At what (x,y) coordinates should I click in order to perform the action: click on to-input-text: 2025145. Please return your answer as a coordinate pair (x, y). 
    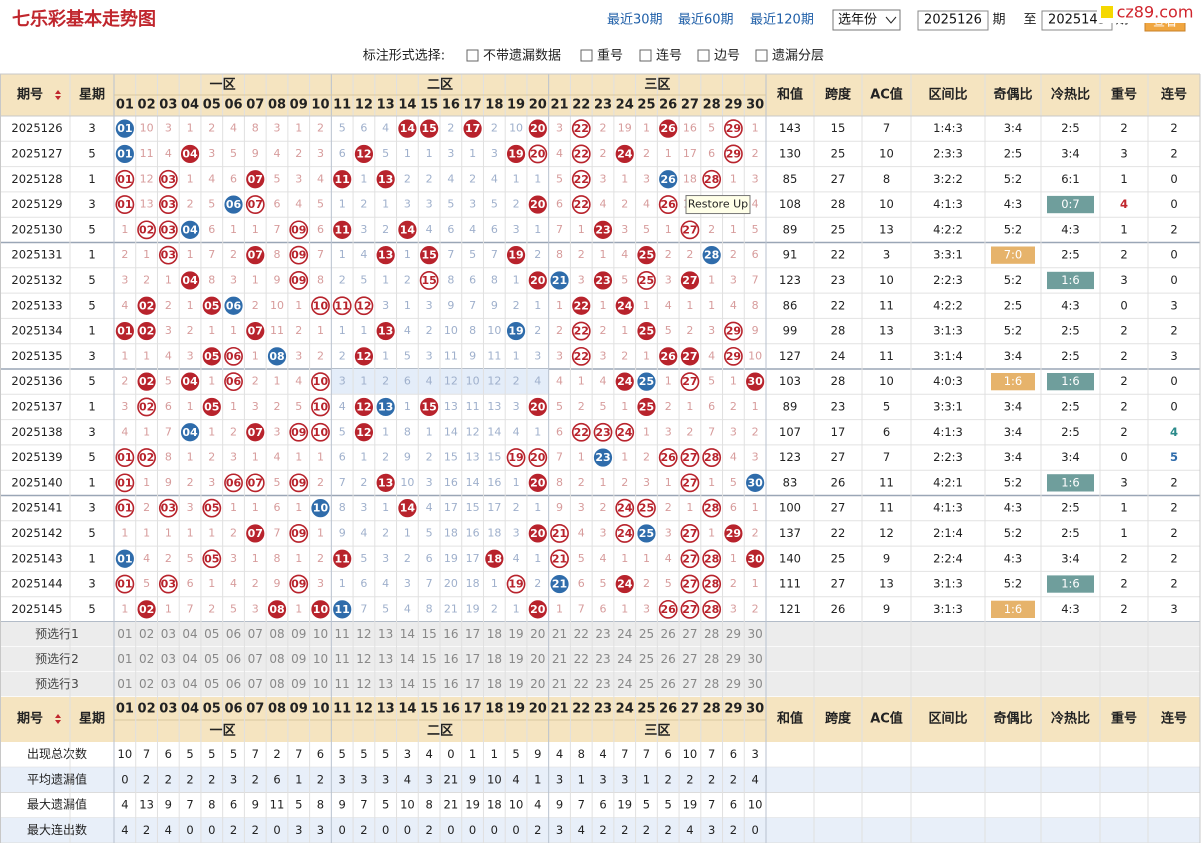
    Looking at the image, I should click on (1077, 20).